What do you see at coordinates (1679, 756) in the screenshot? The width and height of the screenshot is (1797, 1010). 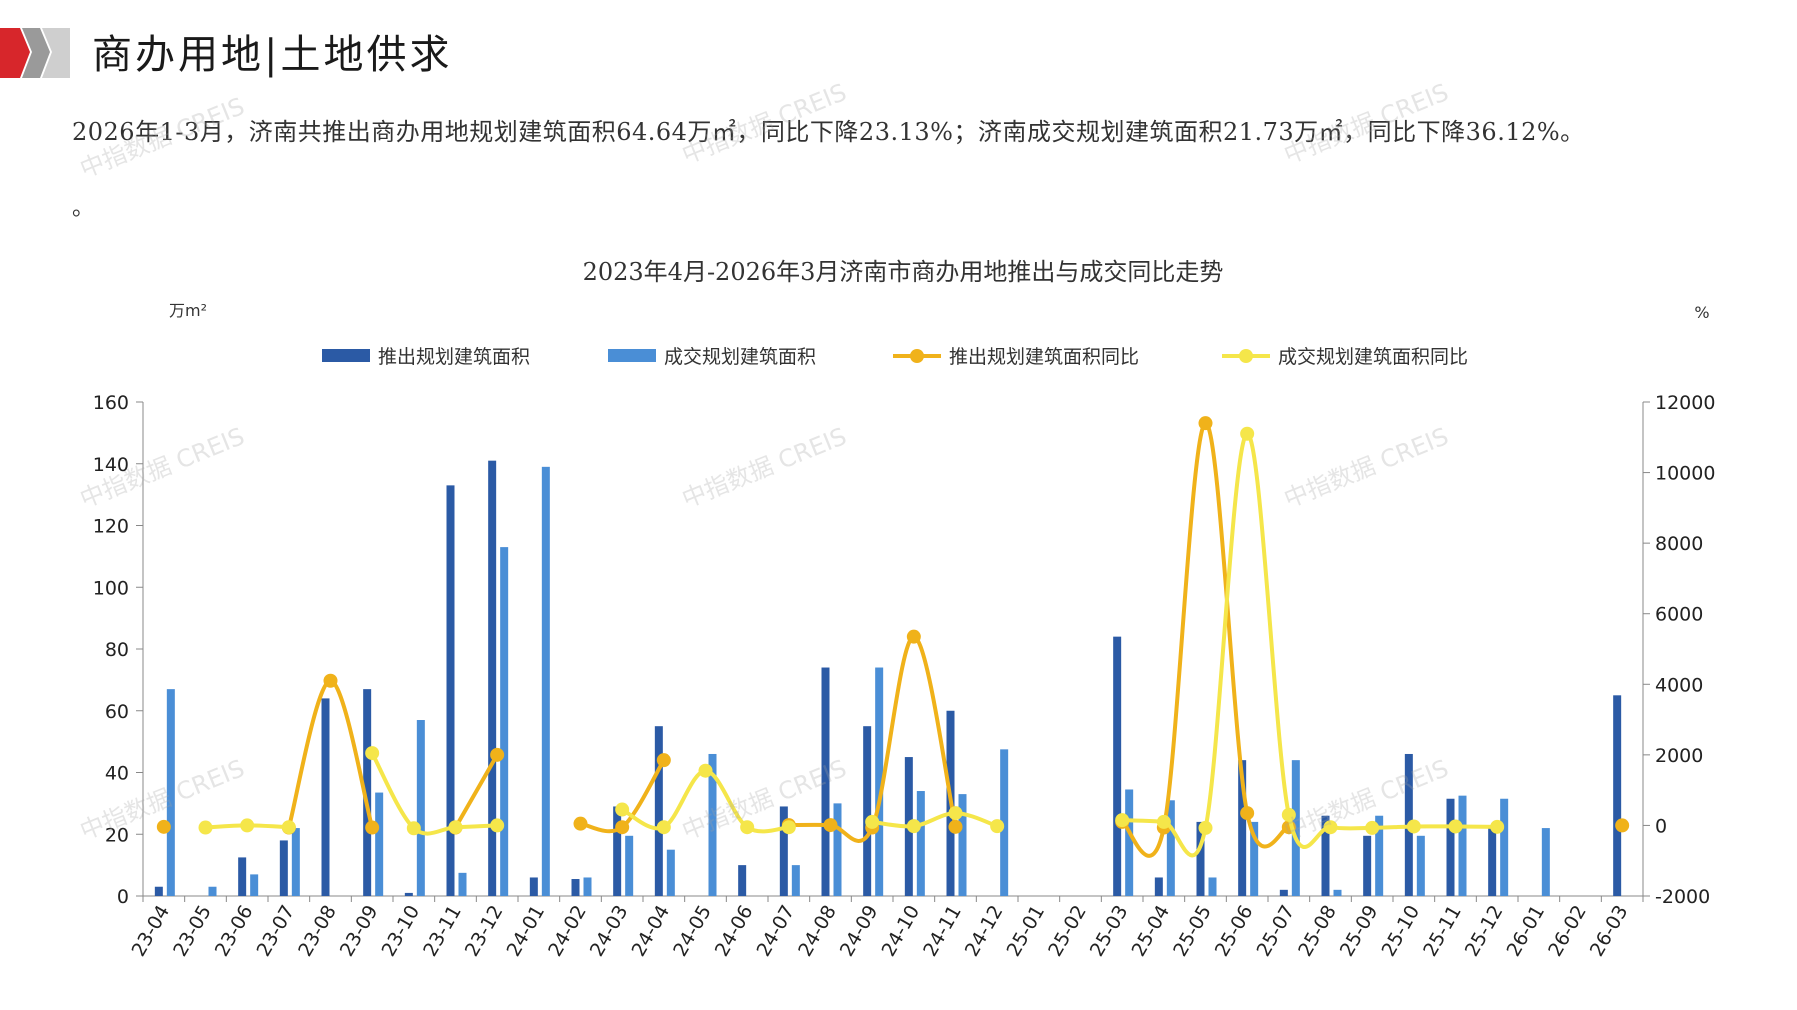 I see `right-tick-label: 2000` at bounding box center [1679, 756].